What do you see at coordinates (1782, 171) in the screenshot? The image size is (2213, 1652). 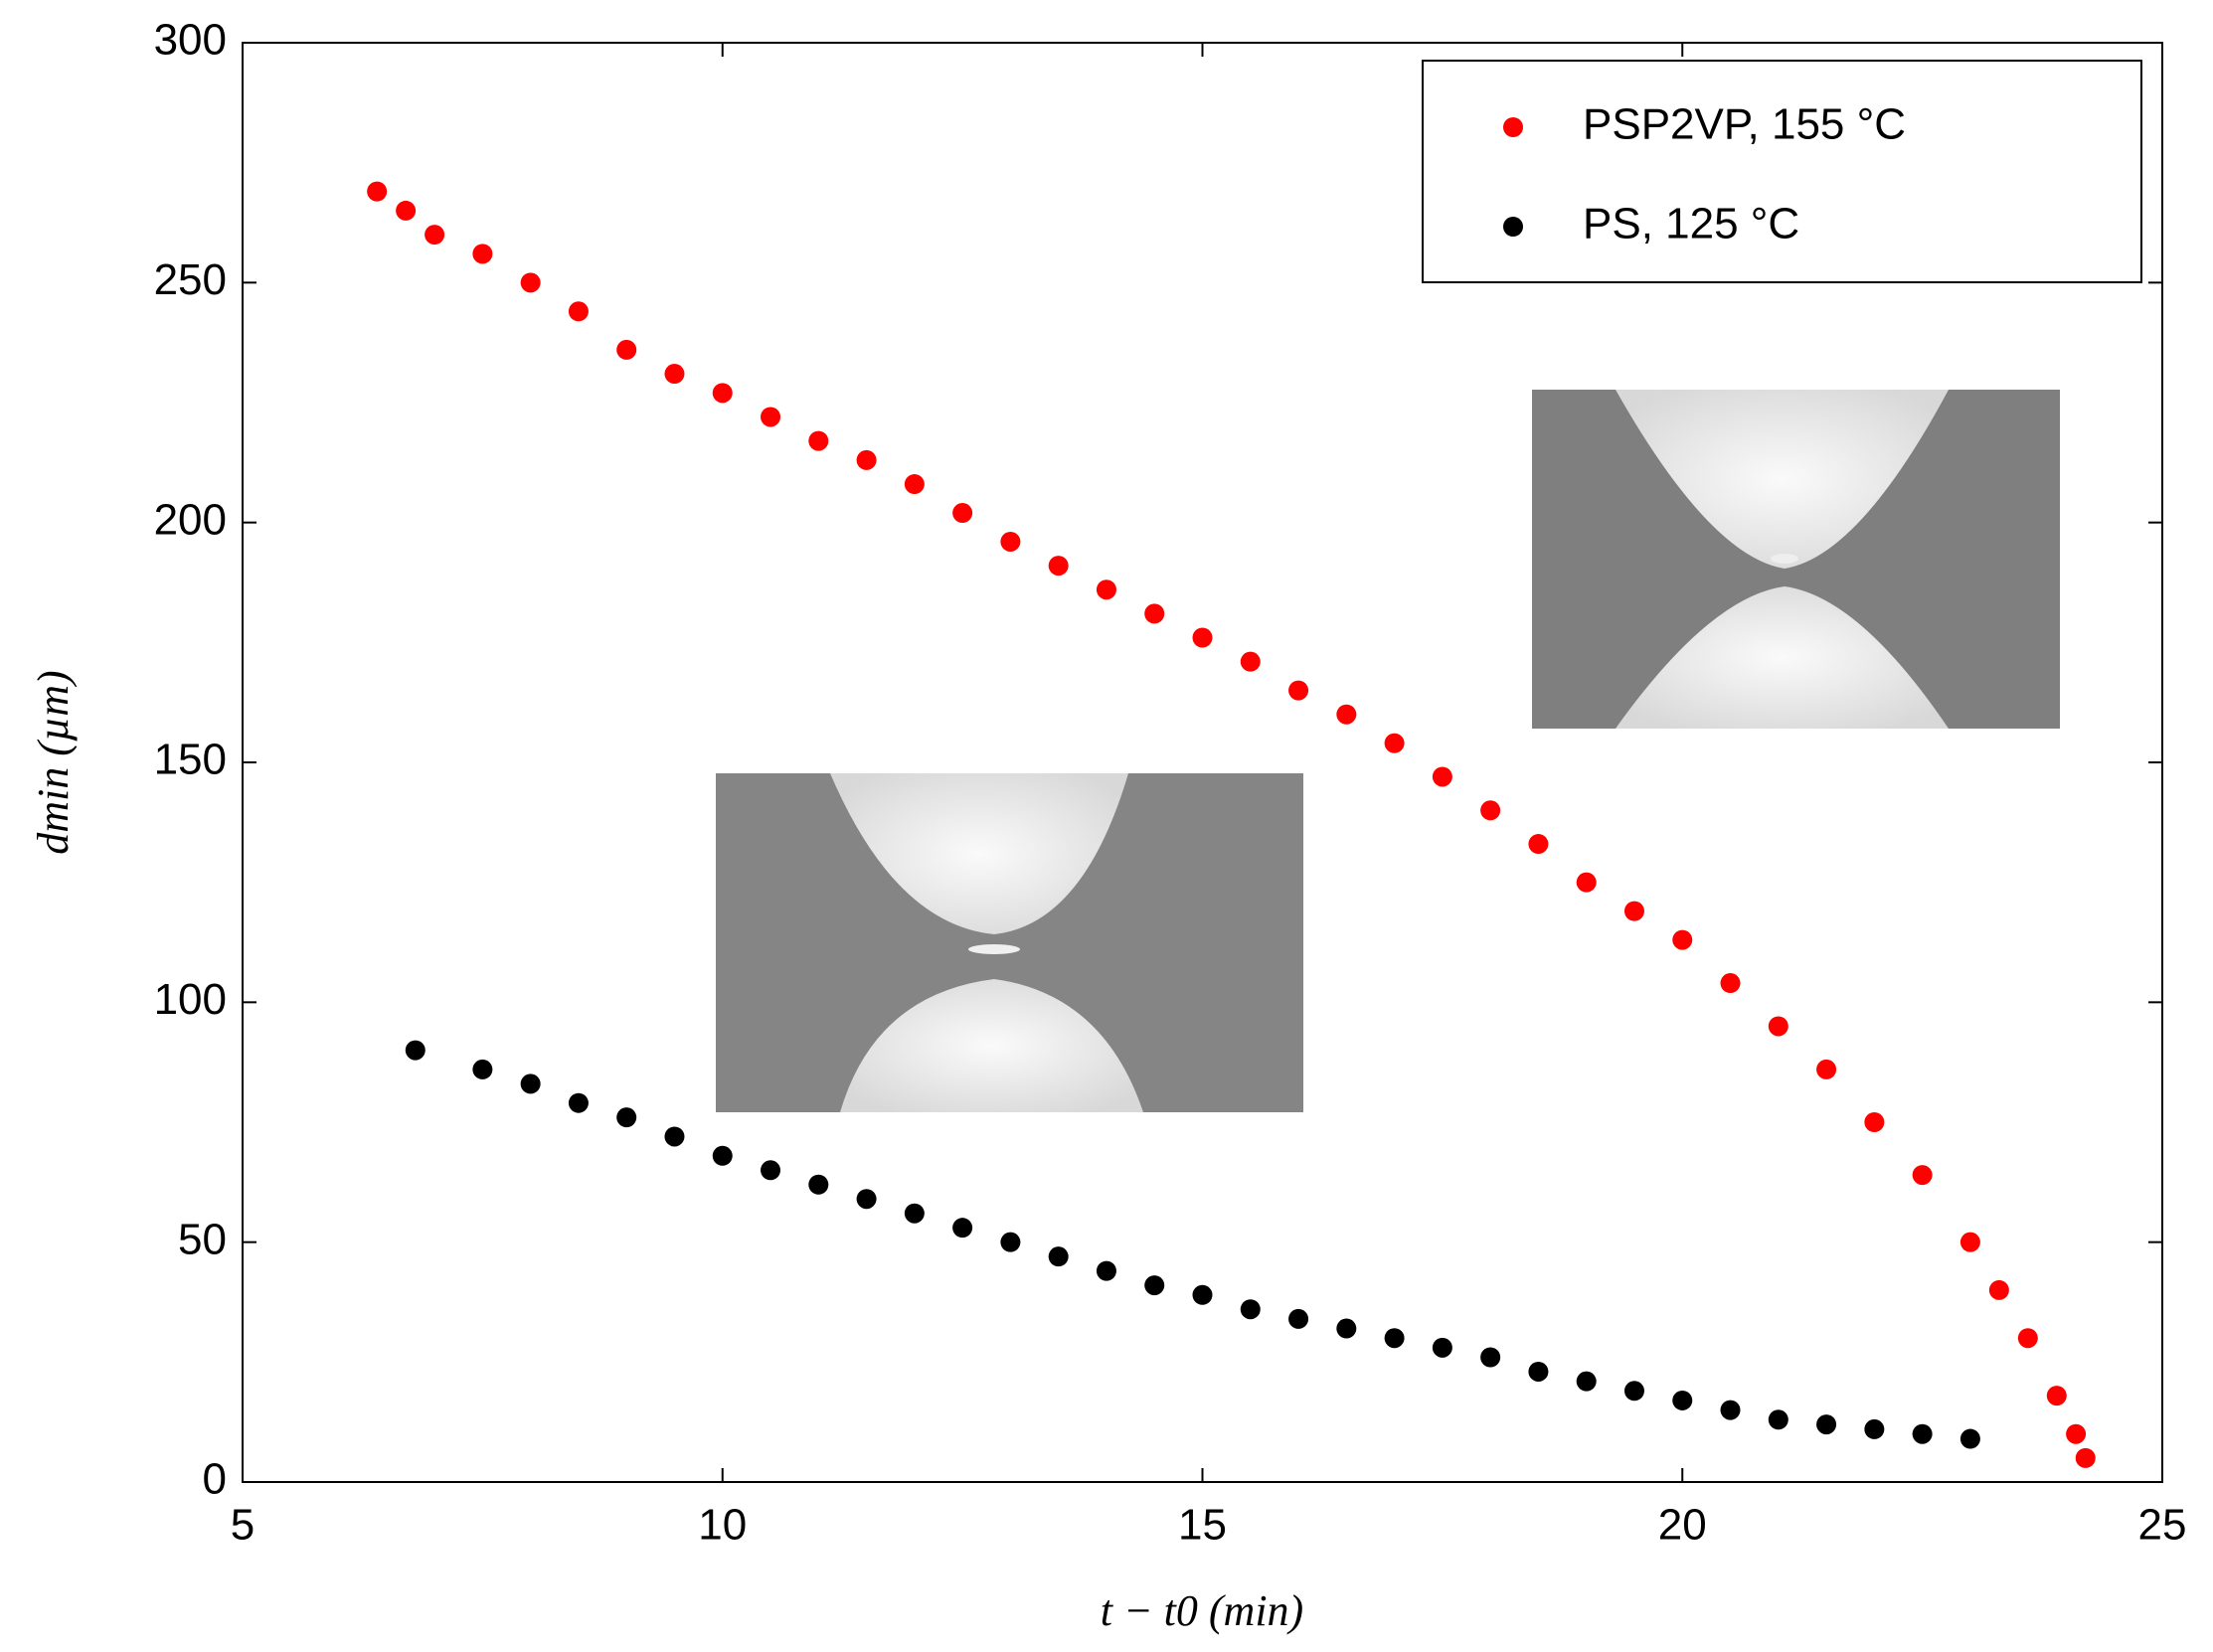 I see `legend-box` at bounding box center [1782, 171].